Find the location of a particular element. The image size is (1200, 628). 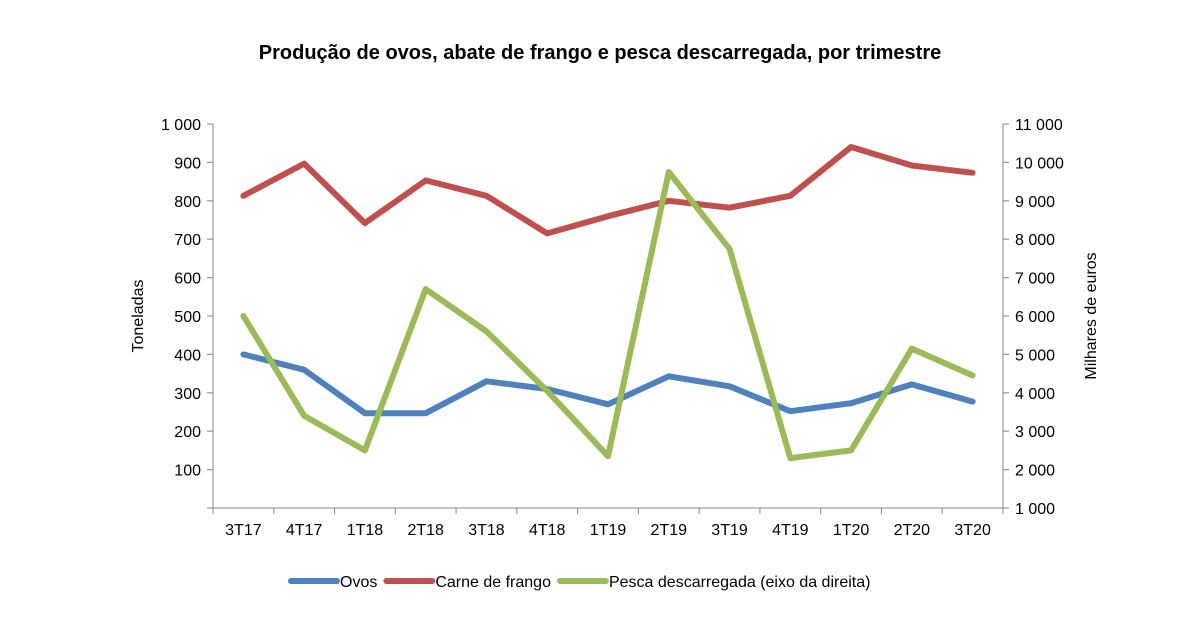

y-left-tick-label: 800 is located at coordinates (187, 202).